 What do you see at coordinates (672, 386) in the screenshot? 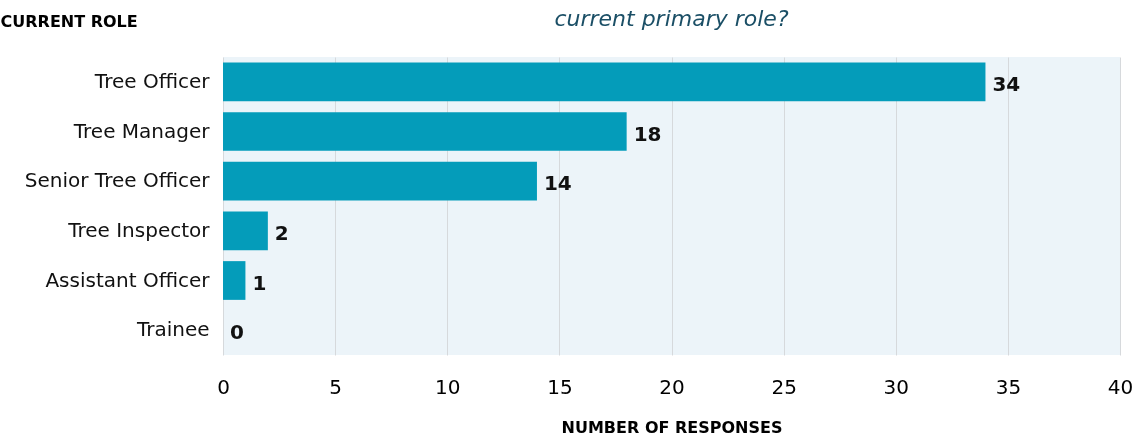
I see `x-tick-label: 20` at bounding box center [672, 386].